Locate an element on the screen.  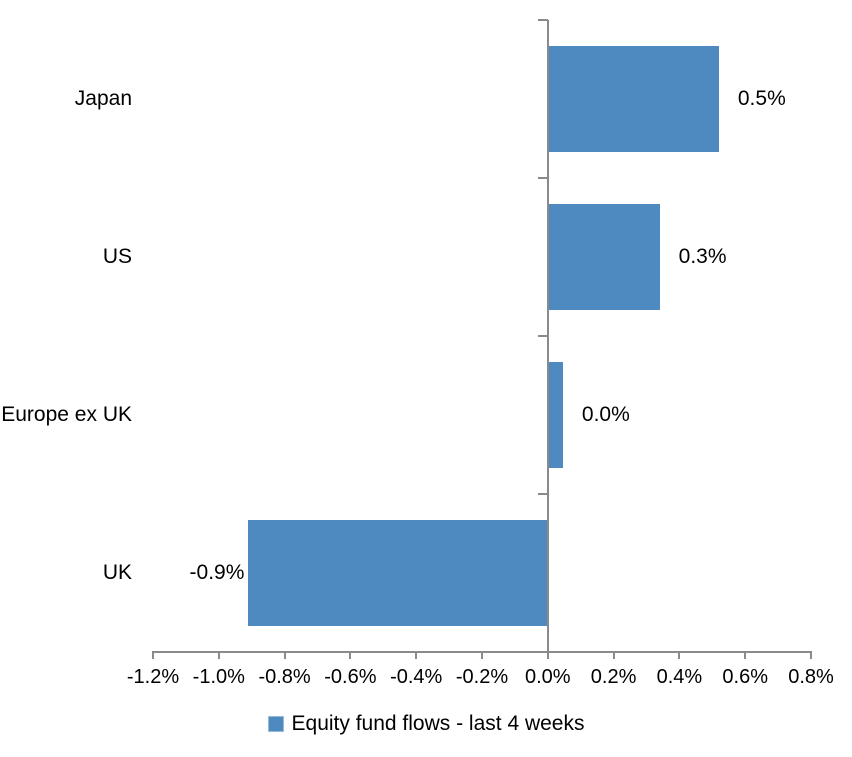
x-axis-tick-label: -0.8% is located at coordinates (284, 677).